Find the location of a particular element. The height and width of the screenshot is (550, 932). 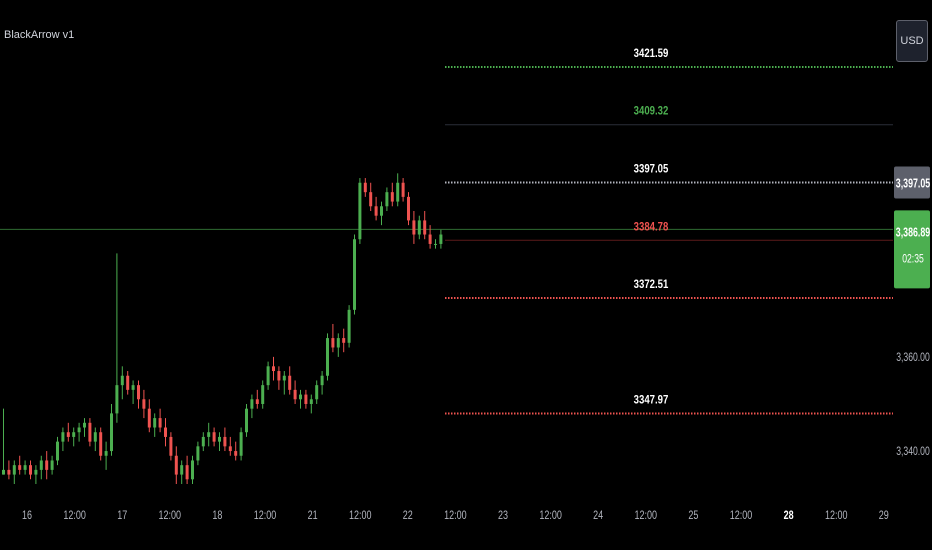

level-label-5: 3347.97 is located at coordinates (651, 400).